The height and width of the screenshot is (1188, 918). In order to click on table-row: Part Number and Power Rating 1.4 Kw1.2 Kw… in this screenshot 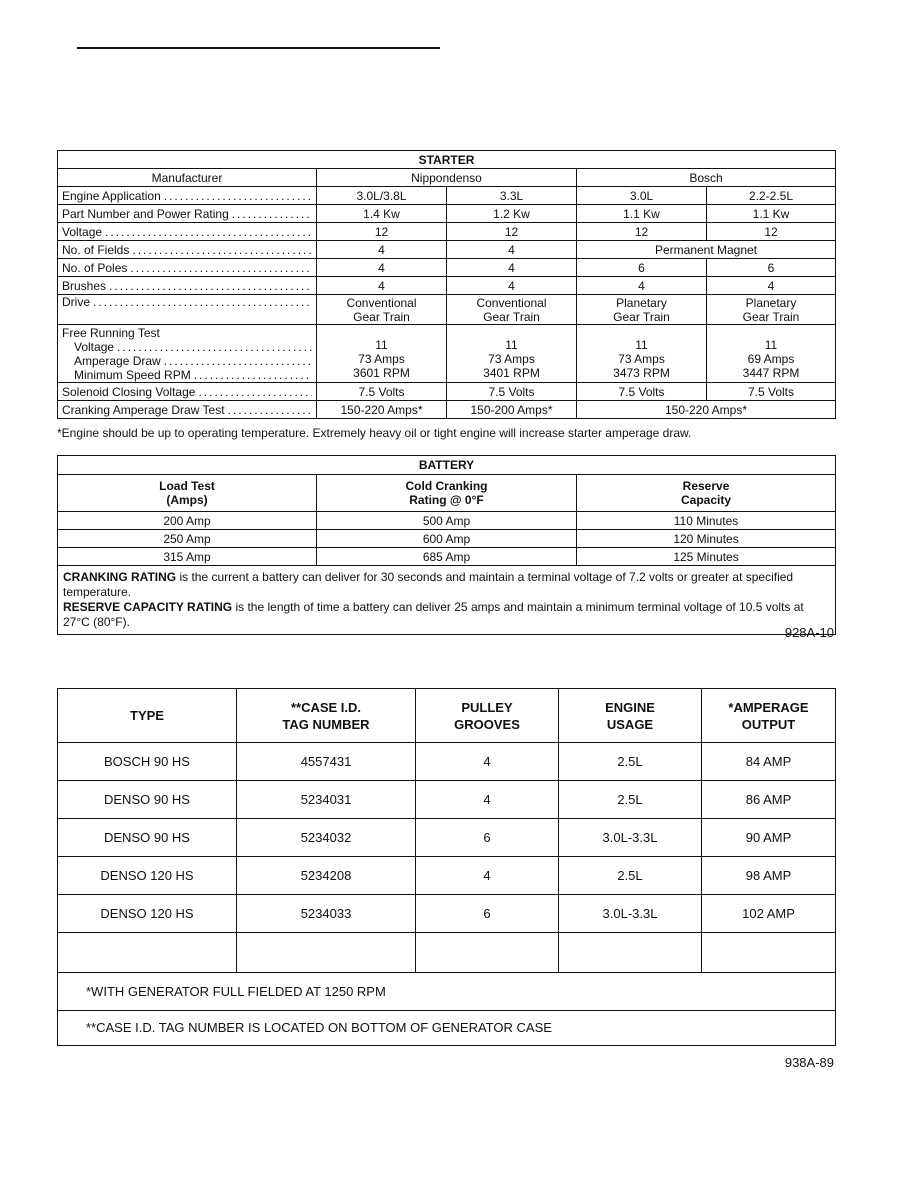, I will do `click(447, 213)`.